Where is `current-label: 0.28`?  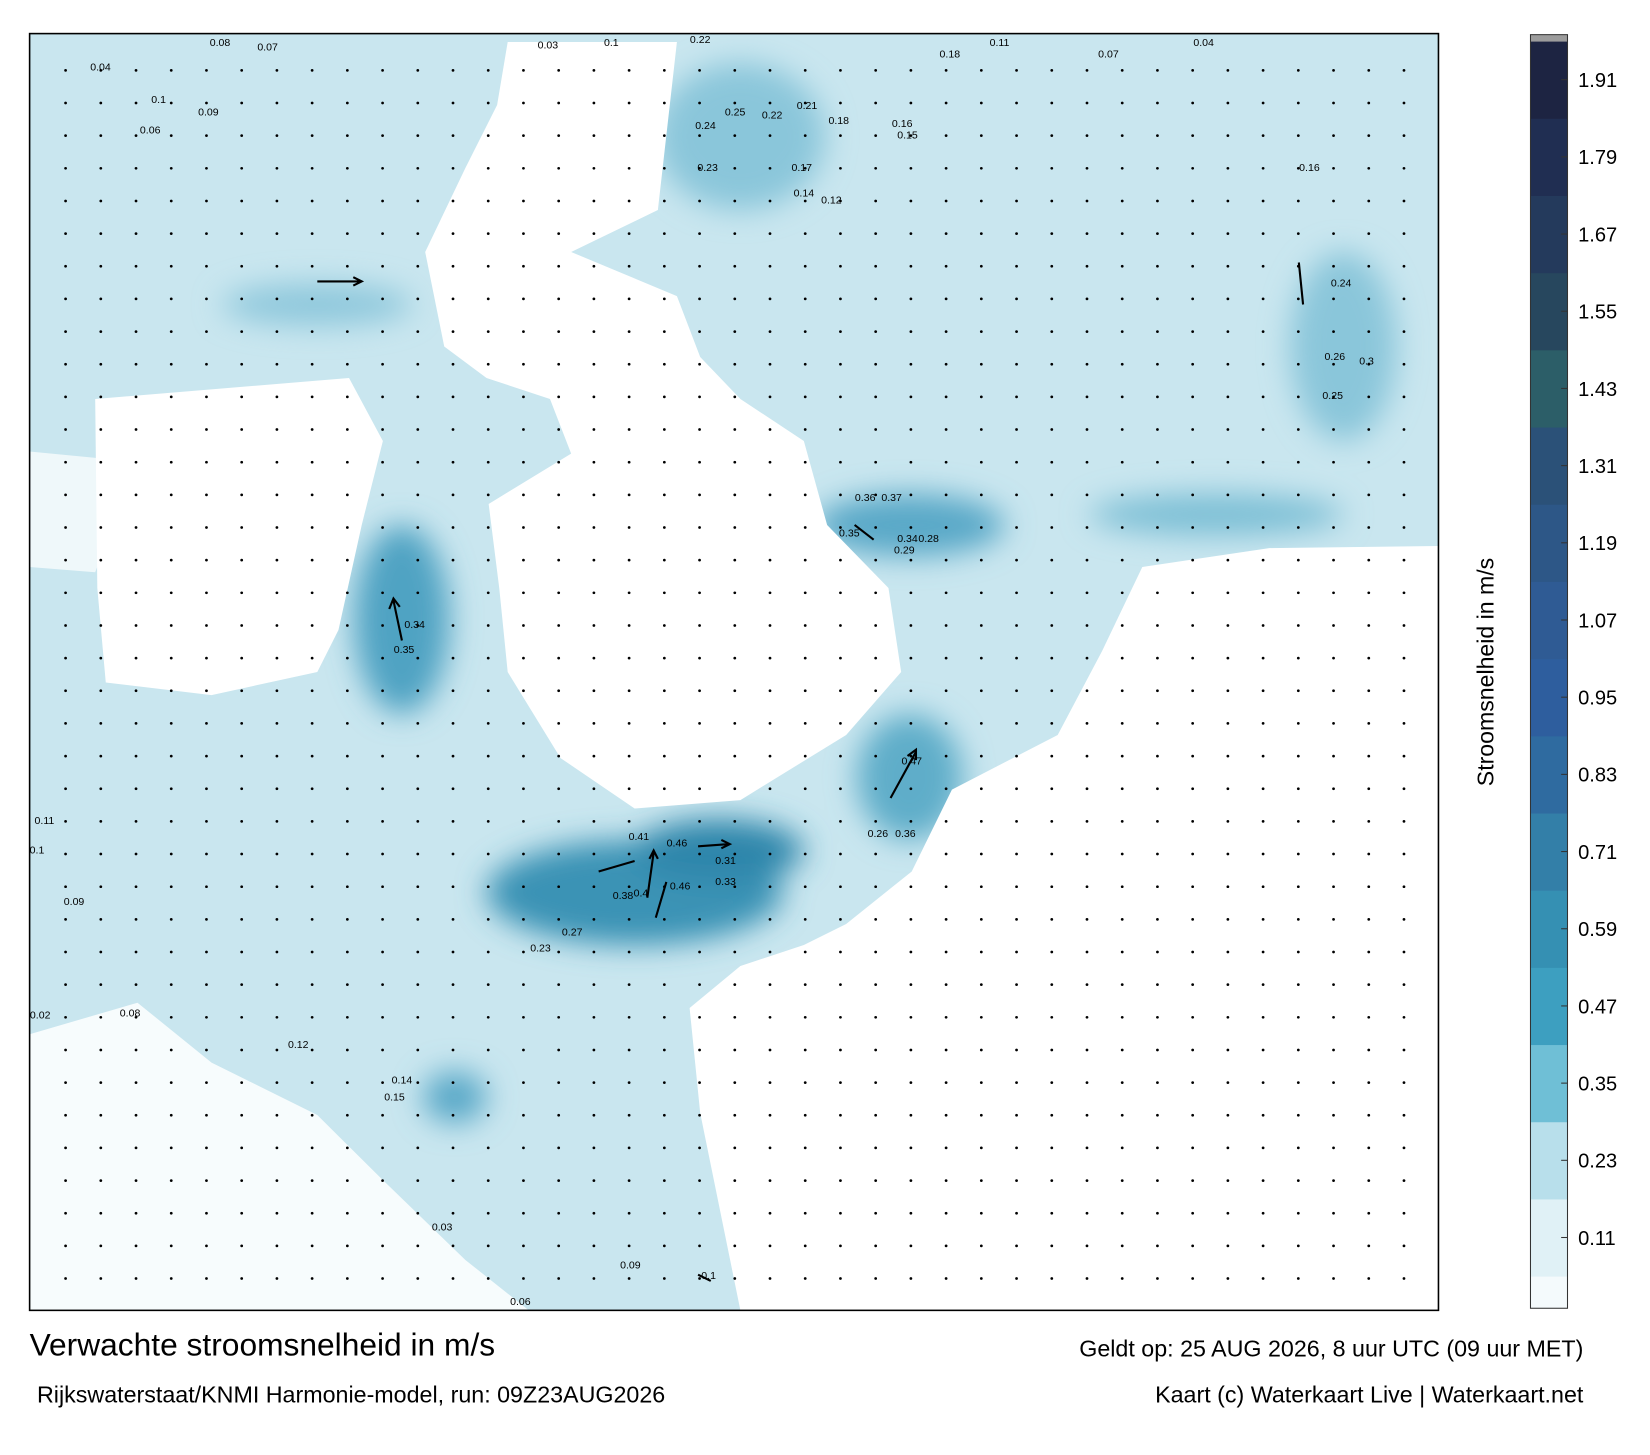
current-label: 0.28 is located at coordinates (928, 539).